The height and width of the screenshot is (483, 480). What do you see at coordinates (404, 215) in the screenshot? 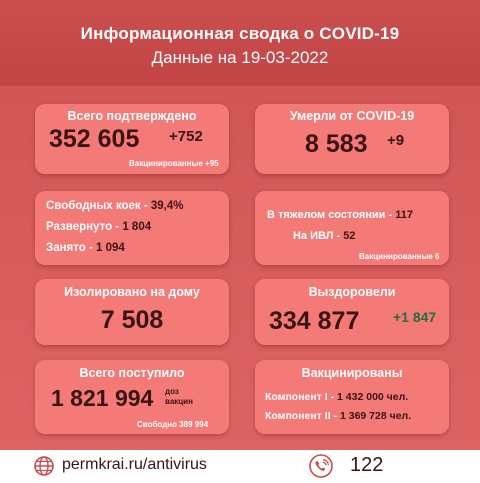
I see `severe-value: 117` at bounding box center [404, 215].